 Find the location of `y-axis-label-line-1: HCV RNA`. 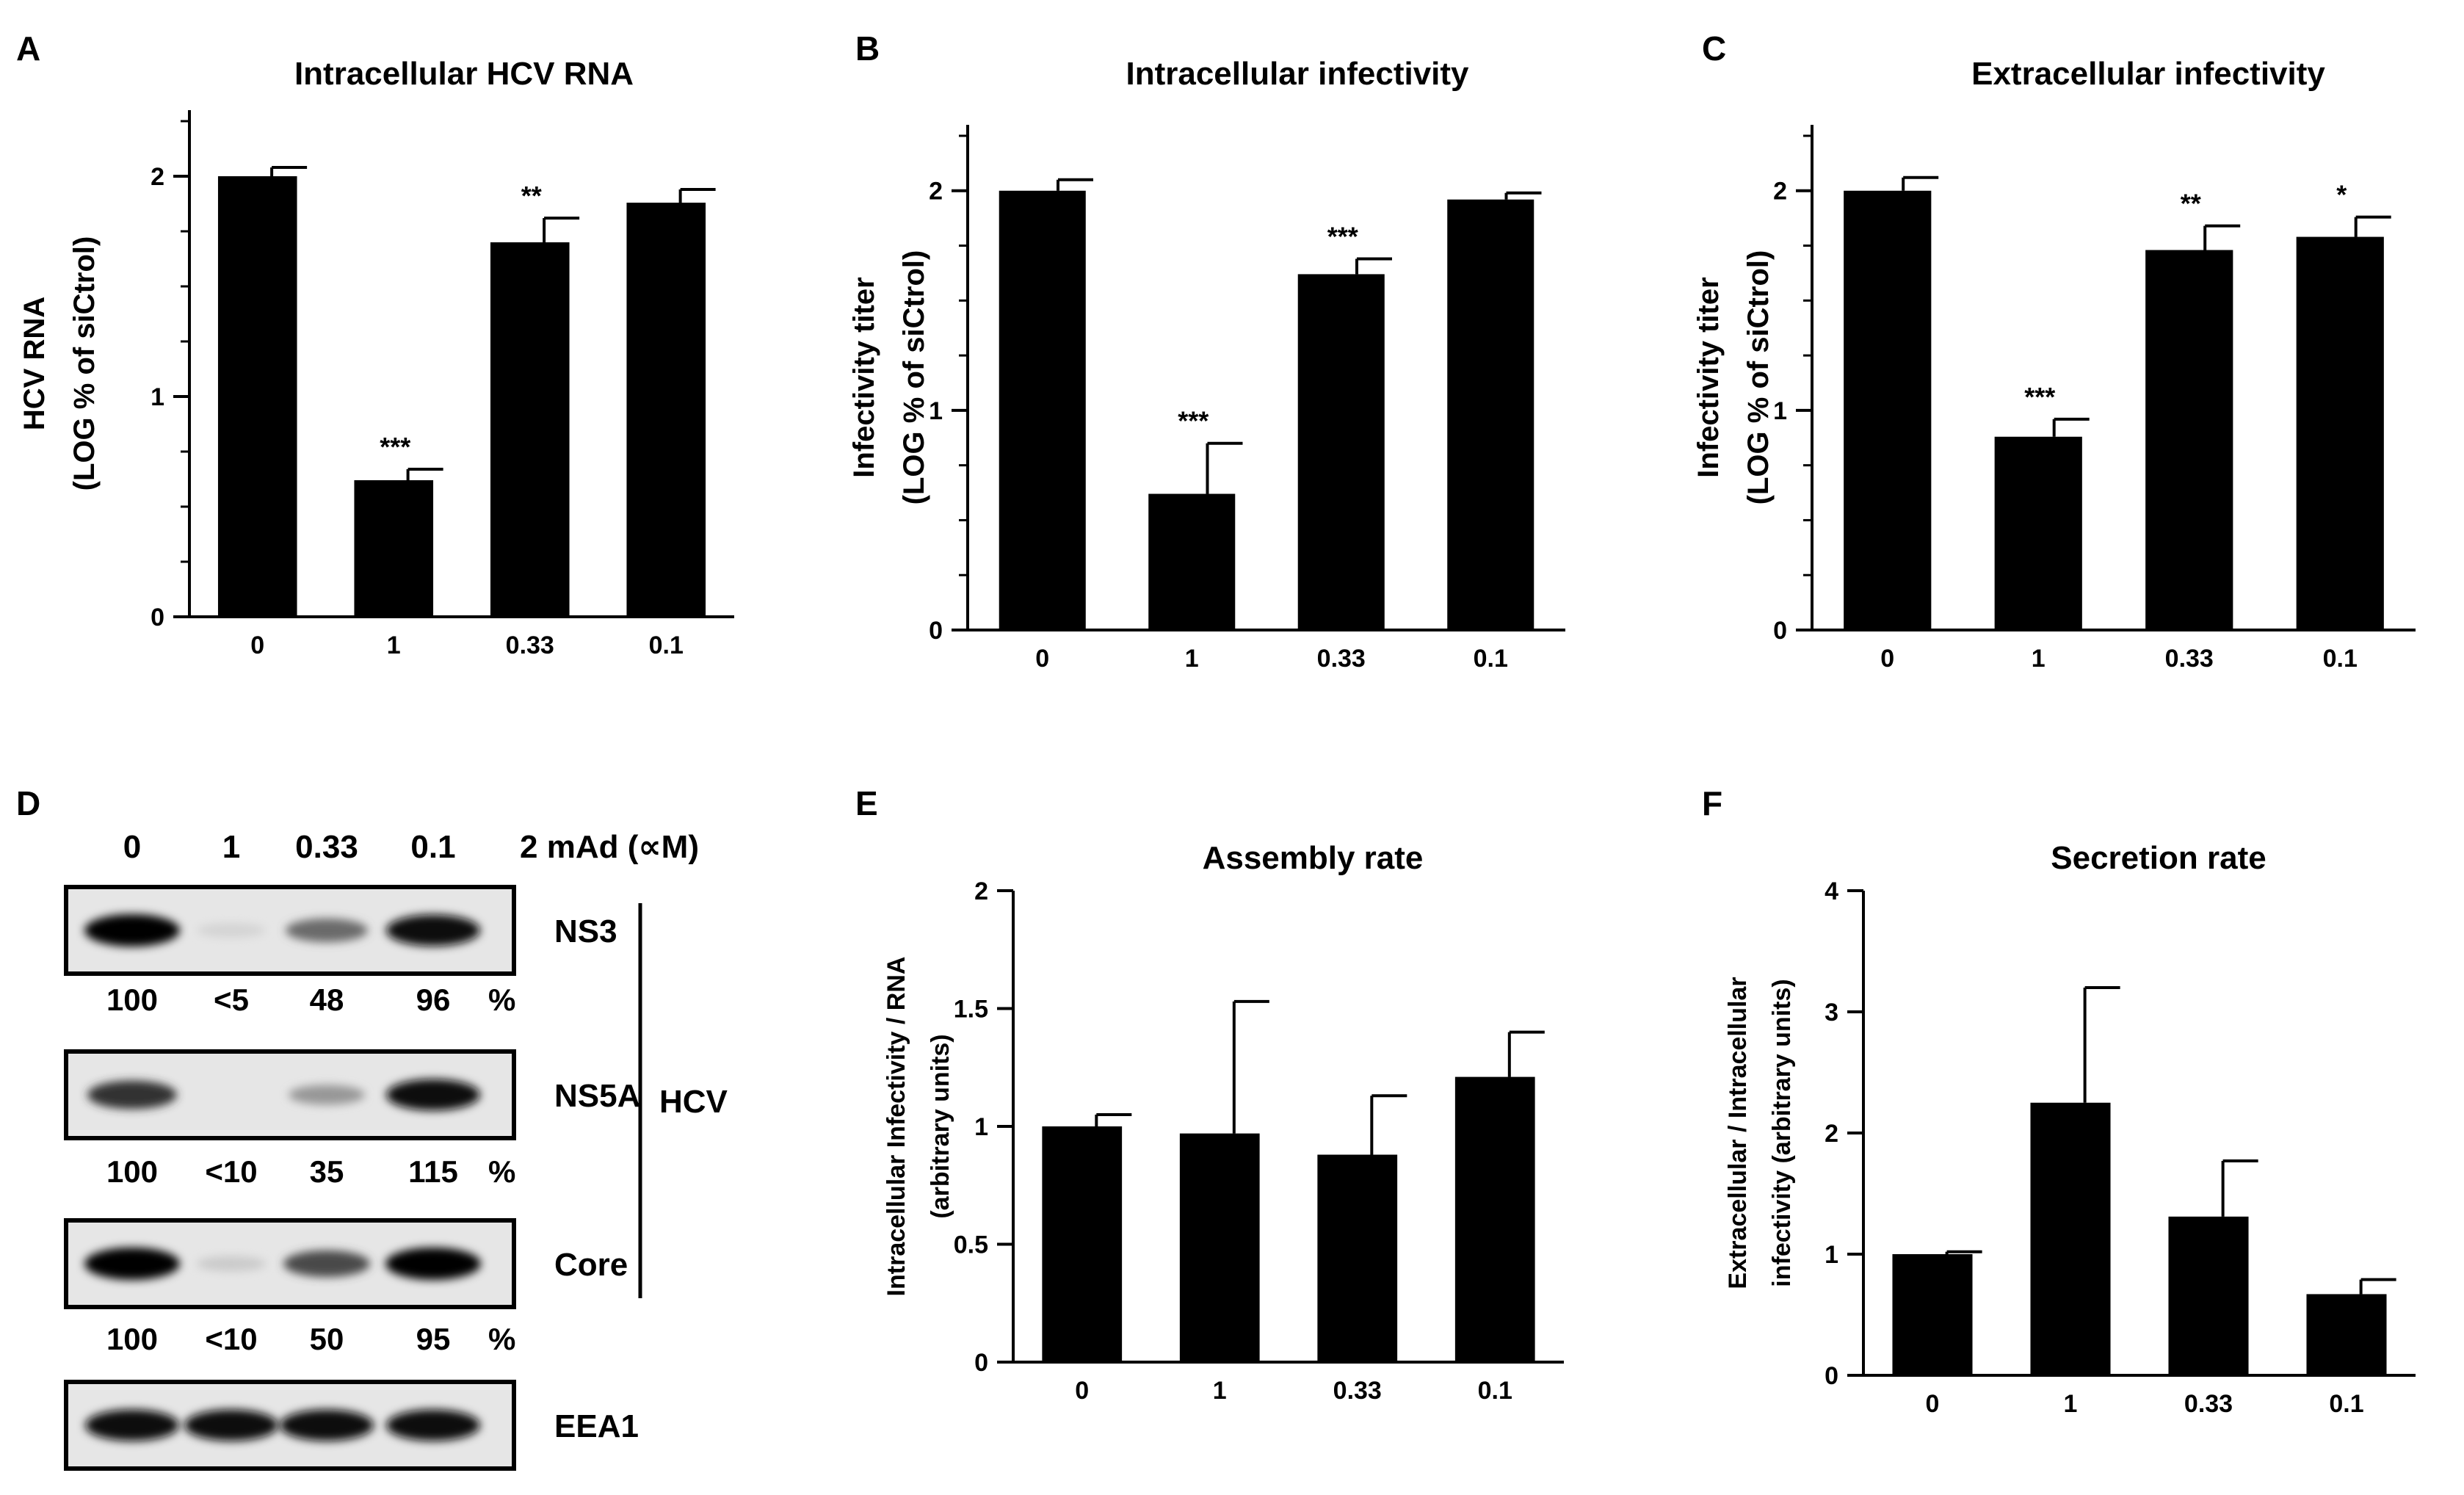

y-axis-label-line-1: HCV RNA is located at coordinates (34, 363).